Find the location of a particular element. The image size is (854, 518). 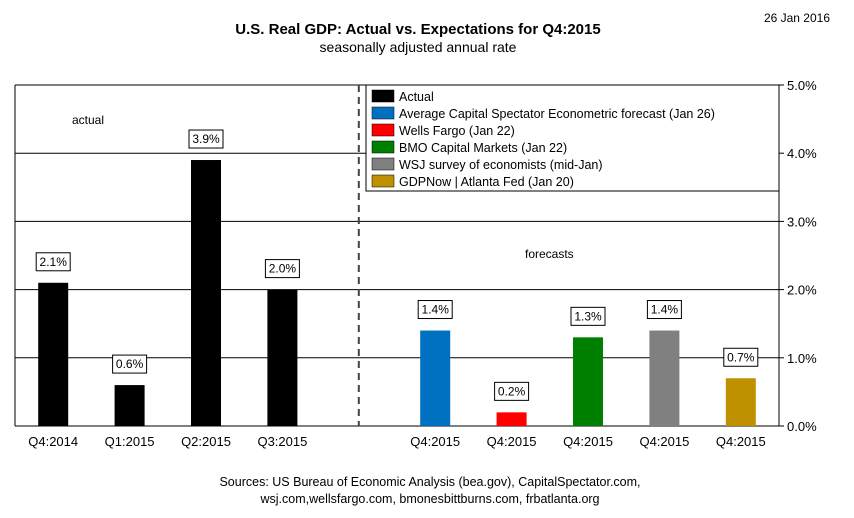

data-label: 0.6% is located at coordinates (130, 364).